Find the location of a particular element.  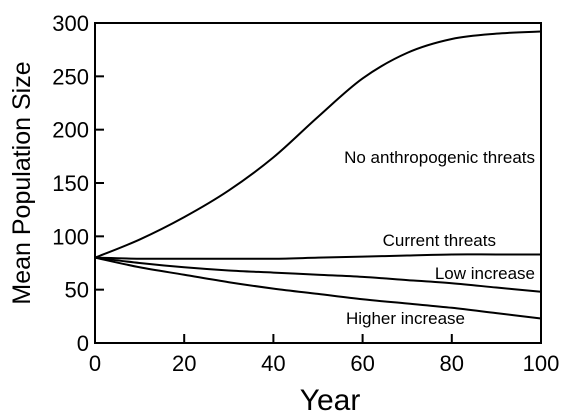

y-tick-label: 300 is located at coordinates (70, 23).